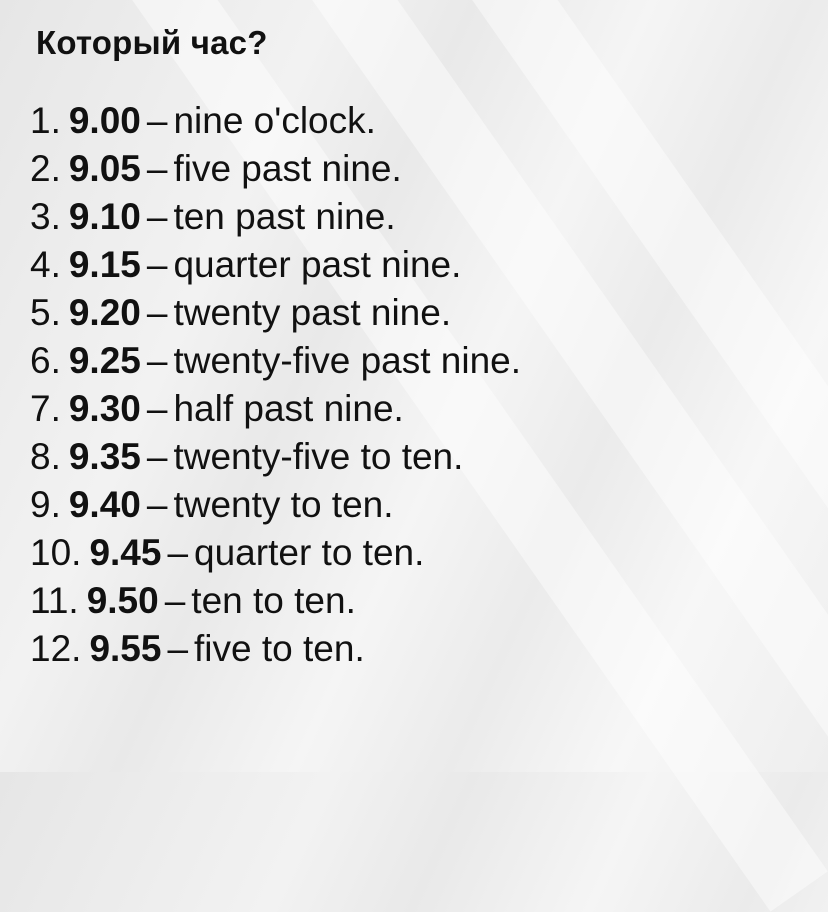  Describe the element at coordinates (104, 312) in the screenshot. I see `item-time: 9.20` at that location.